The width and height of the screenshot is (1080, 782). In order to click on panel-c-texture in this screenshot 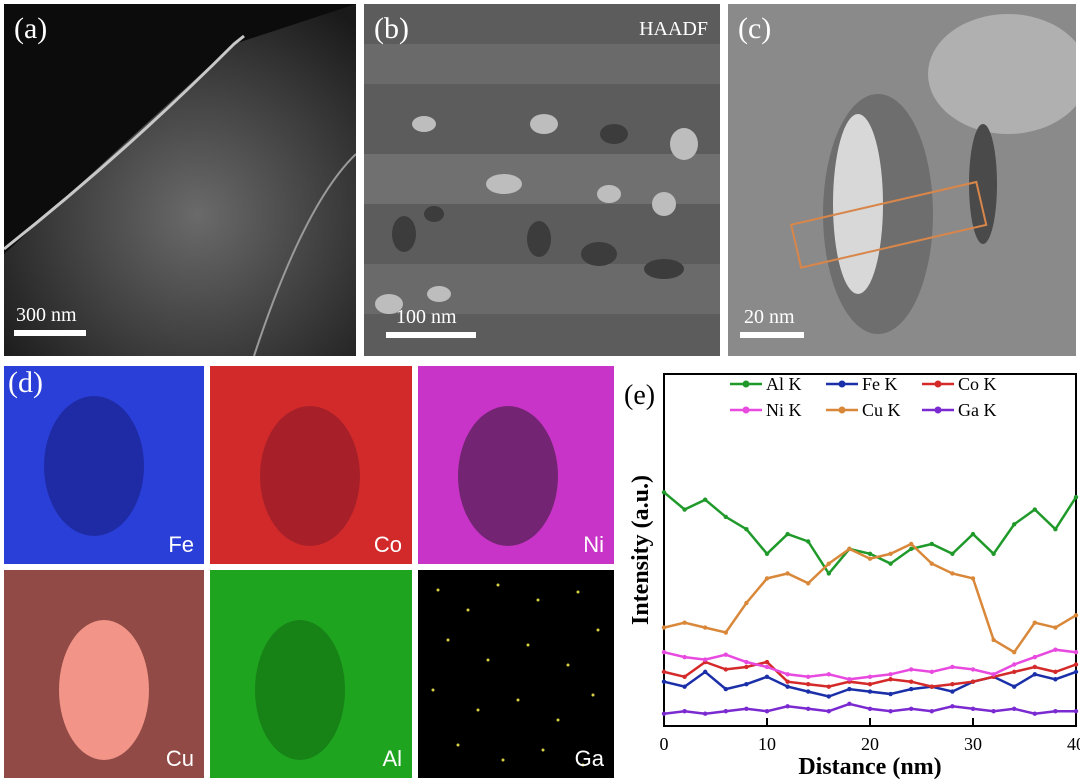, I will do `click(902, 180)`.